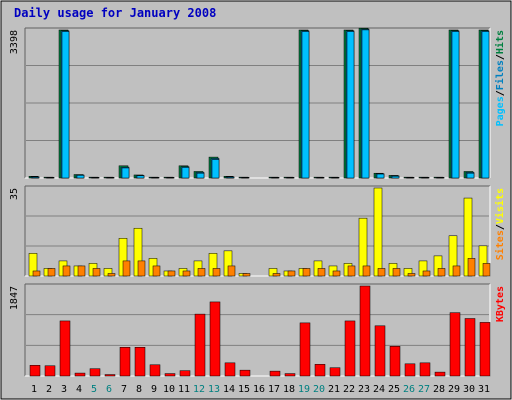 The width and height of the screenshot is (512, 400). What do you see at coordinates (109, 389) in the screenshot?
I see `x-tick-label: 6` at bounding box center [109, 389].